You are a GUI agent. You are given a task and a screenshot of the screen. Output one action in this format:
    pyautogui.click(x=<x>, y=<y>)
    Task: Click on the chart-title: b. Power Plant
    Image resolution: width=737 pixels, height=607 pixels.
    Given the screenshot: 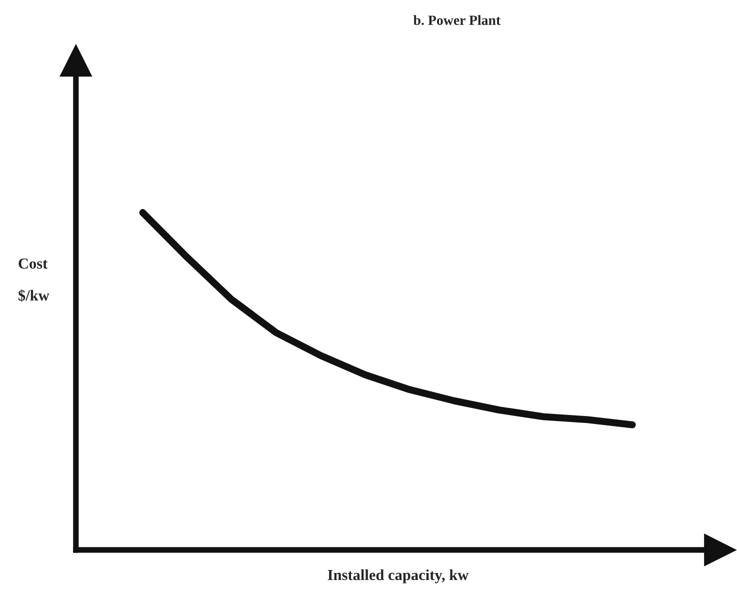 What is the action you would take?
    pyautogui.click(x=457, y=20)
    